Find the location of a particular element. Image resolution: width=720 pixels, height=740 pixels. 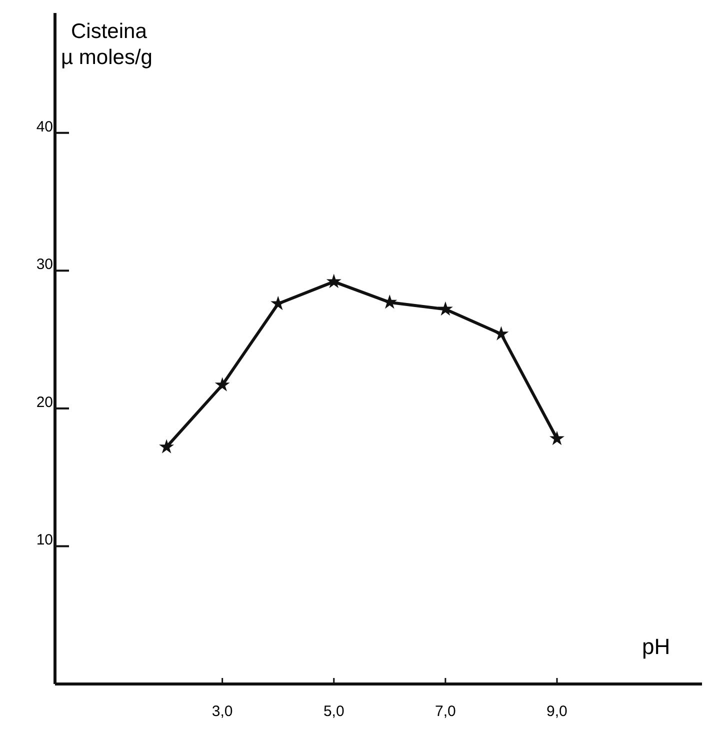

y-tick-label: 40 is located at coordinates (44, 127).